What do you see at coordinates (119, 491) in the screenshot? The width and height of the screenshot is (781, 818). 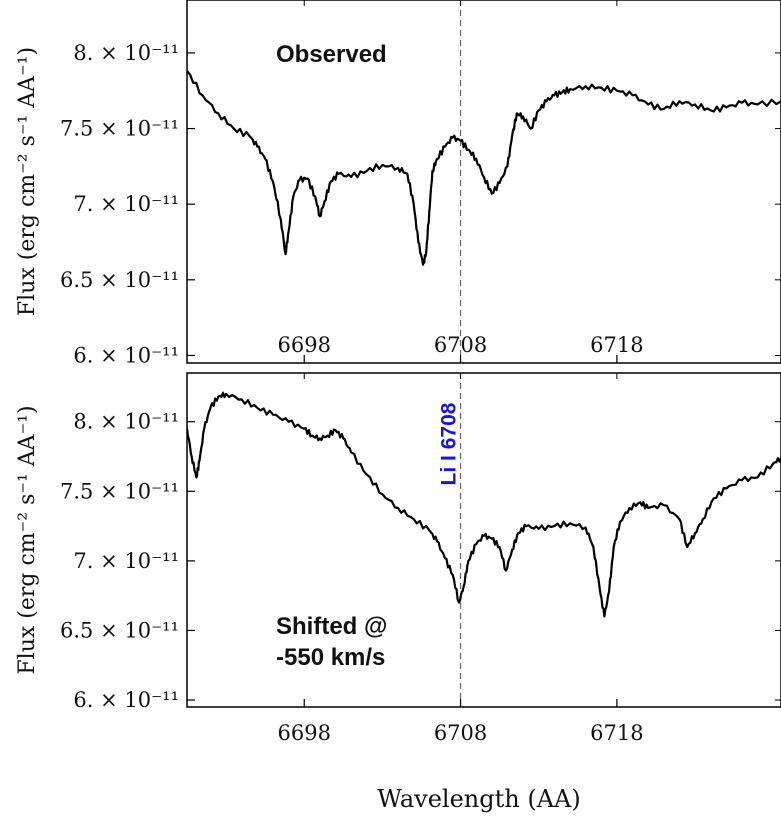 I see `y-tick-label-bottom: 7.5 × 10⁻¹¹` at bounding box center [119, 491].